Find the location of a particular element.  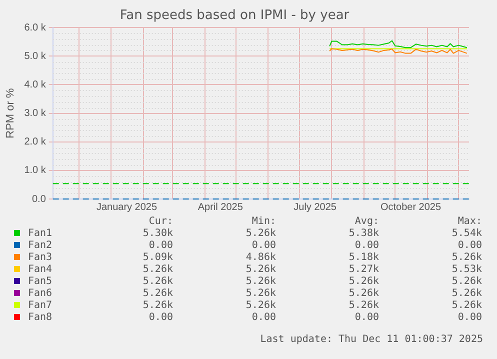

legend-label: Fan4 is located at coordinates (40, 270).